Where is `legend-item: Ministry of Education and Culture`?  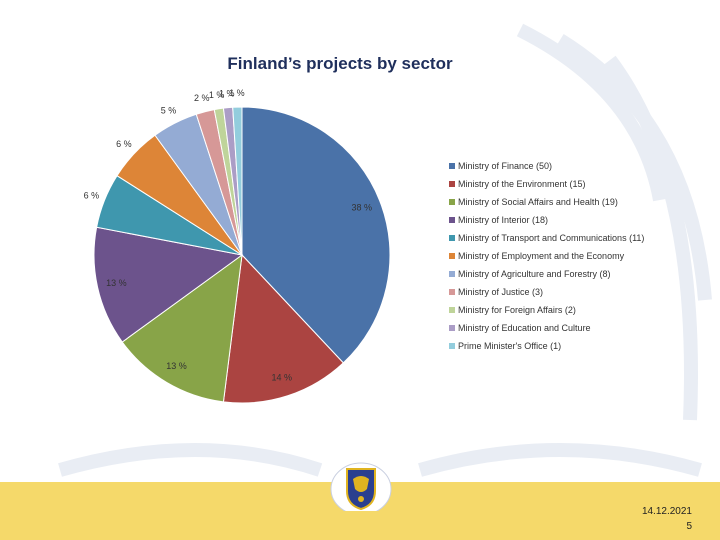 legend-item: Ministry of Education and Culture is located at coordinates (564, 328).